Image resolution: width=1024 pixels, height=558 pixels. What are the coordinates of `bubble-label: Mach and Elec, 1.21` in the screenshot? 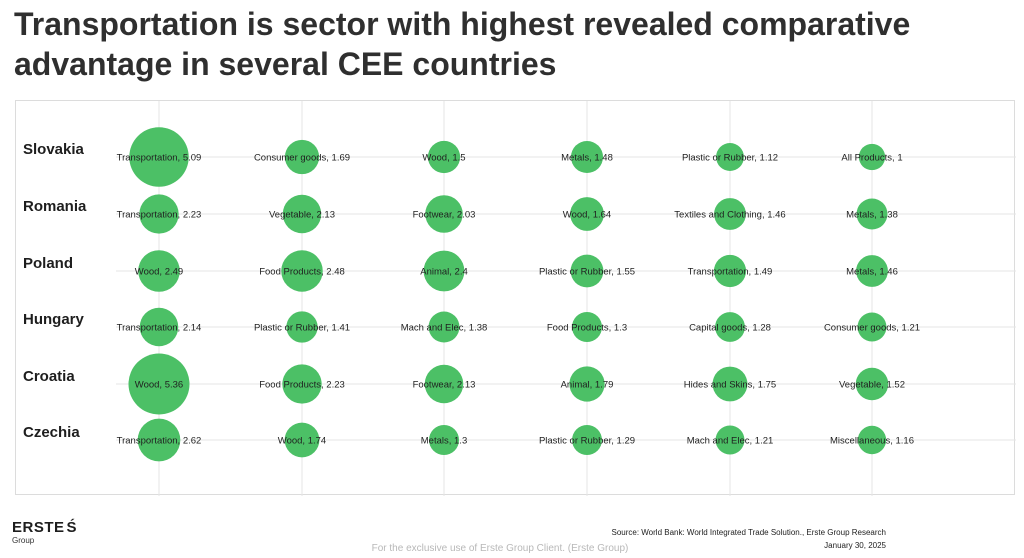 It's located at (730, 441).